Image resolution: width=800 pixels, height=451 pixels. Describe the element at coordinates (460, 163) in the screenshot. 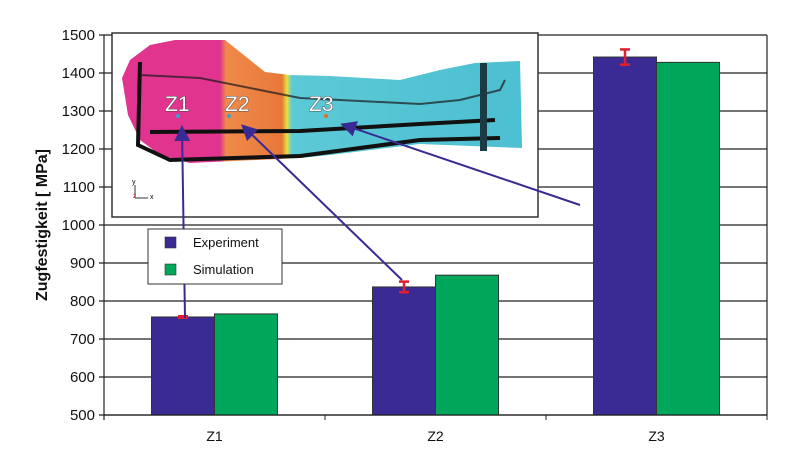

I see `arrow-z3` at that location.